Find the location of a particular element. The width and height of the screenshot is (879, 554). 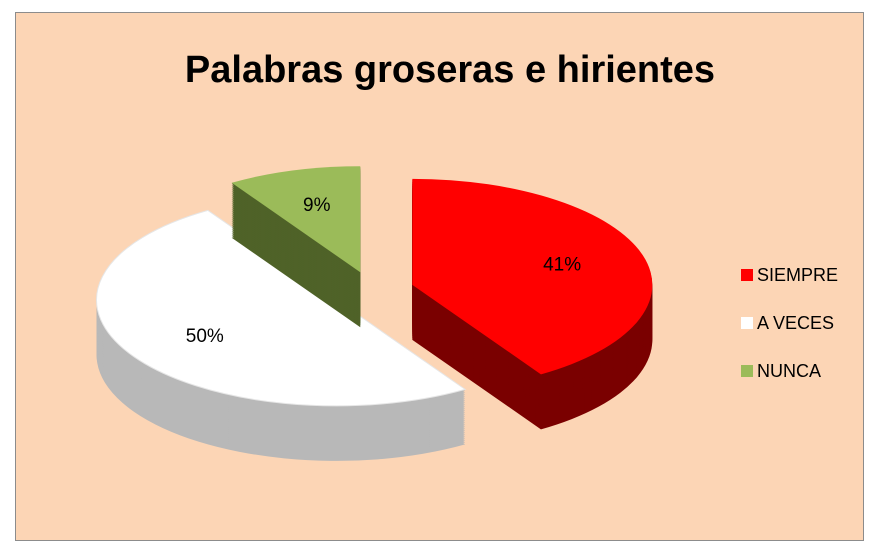

legend-label: A VECES is located at coordinates (795, 323).